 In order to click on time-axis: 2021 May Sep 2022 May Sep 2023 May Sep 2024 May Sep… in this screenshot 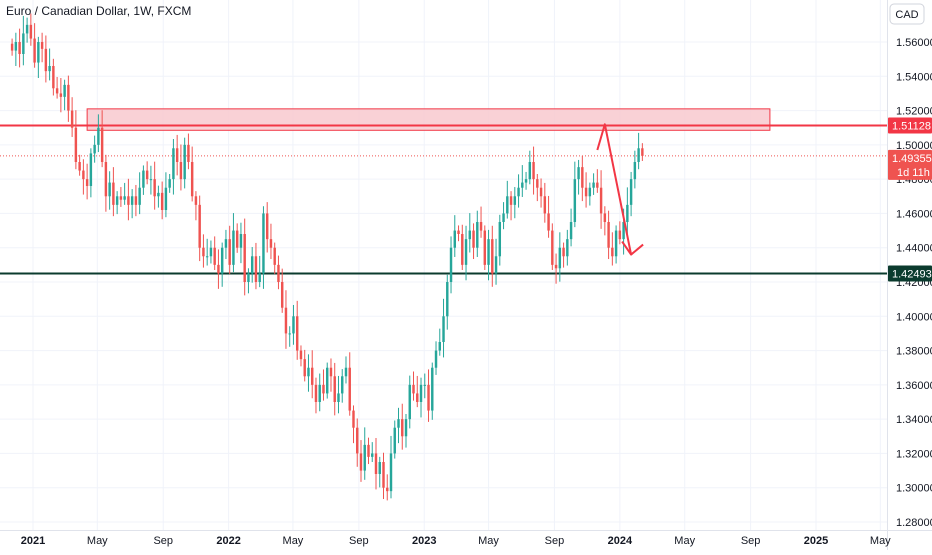, I will do `click(456, 541)`.